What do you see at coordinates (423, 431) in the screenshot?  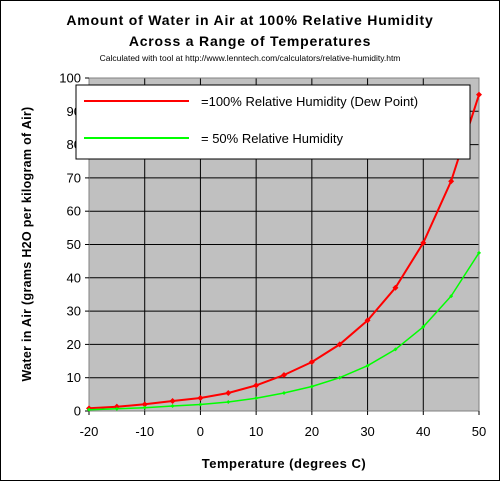 I see `x-tick-label: 40` at bounding box center [423, 431].